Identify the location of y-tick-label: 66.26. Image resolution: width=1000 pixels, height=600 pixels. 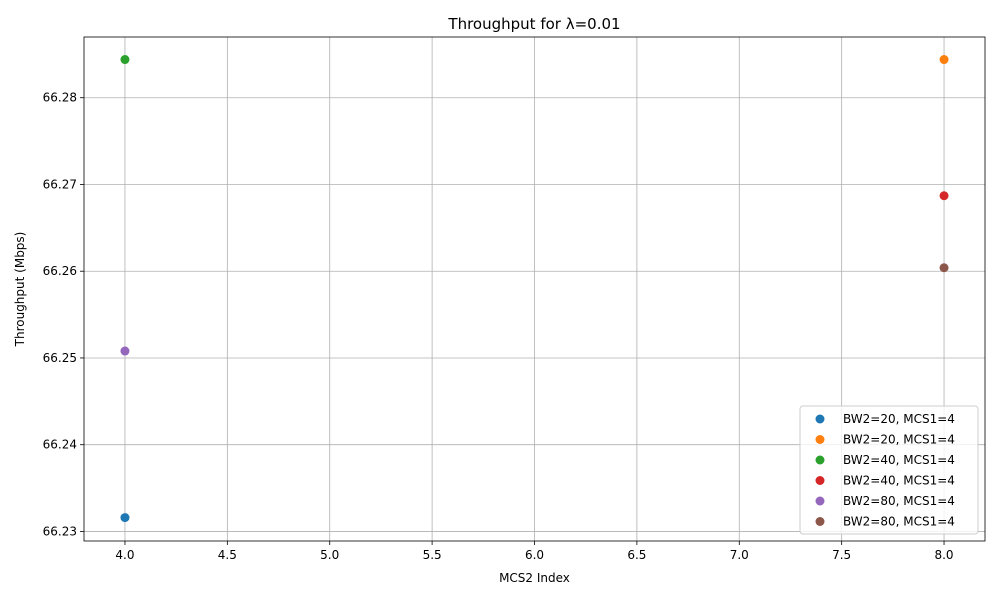
(60, 271).